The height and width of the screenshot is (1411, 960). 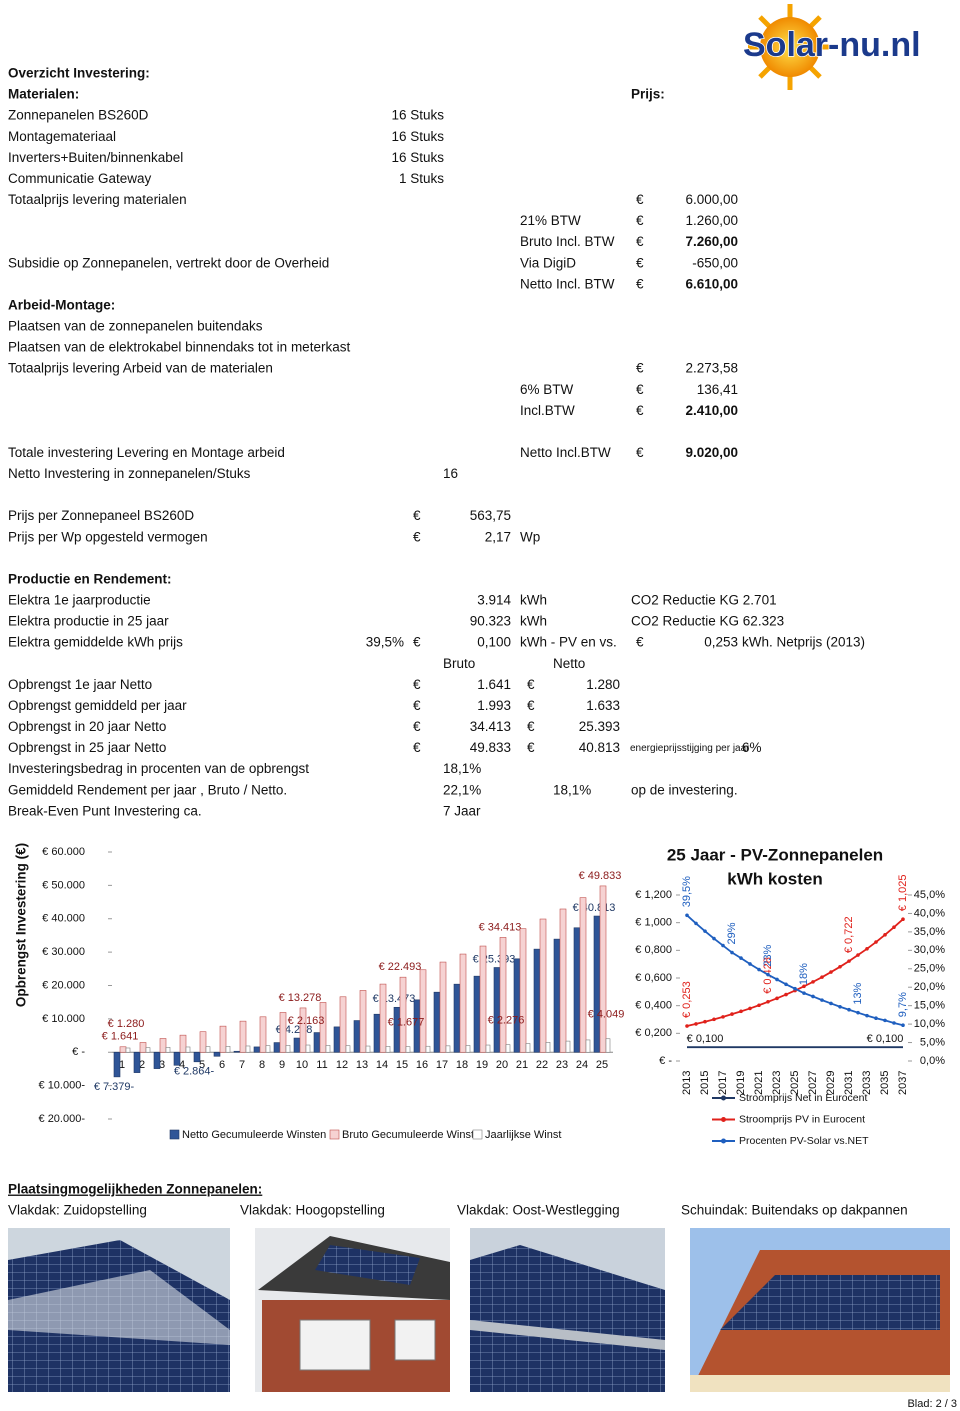 I want to click on row-mid: 22,1%, so click(x=462, y=789).